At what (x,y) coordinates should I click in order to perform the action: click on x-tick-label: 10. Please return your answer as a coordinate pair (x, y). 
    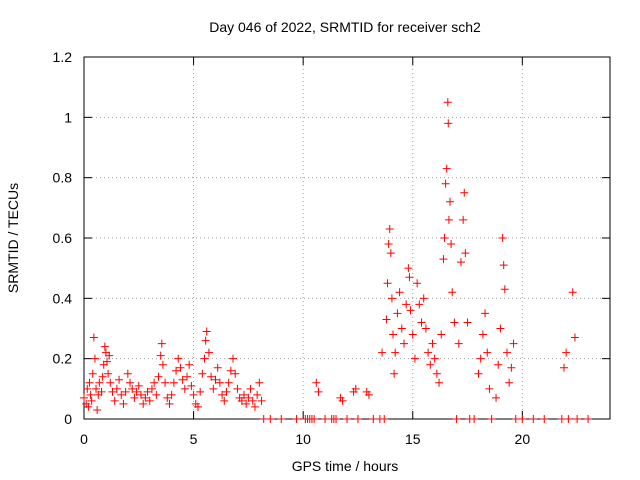
    Looking at the image, I should click on (303, 439).